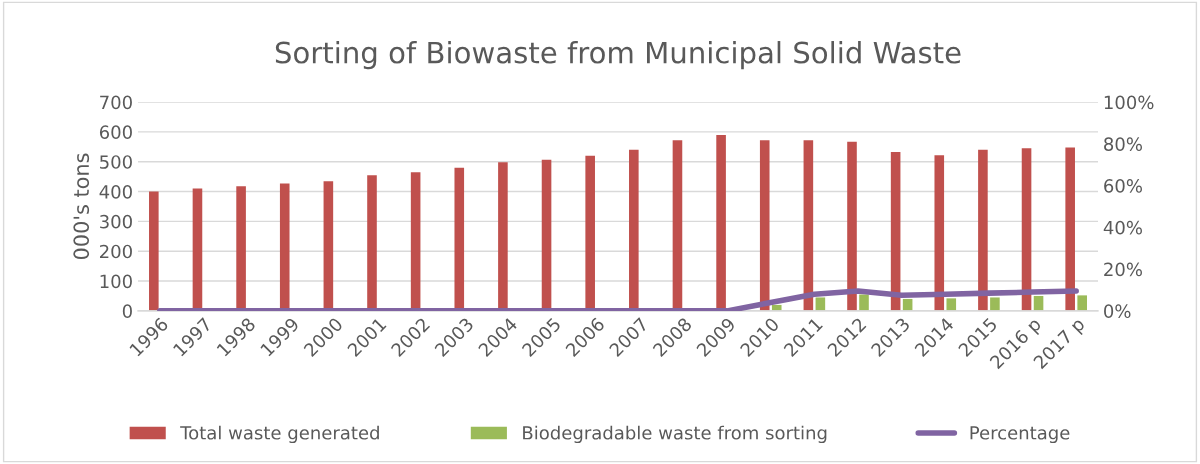 This screenshot has height=464, width=1200. I want to click on y-tick-label: 0, so click(127, 311).